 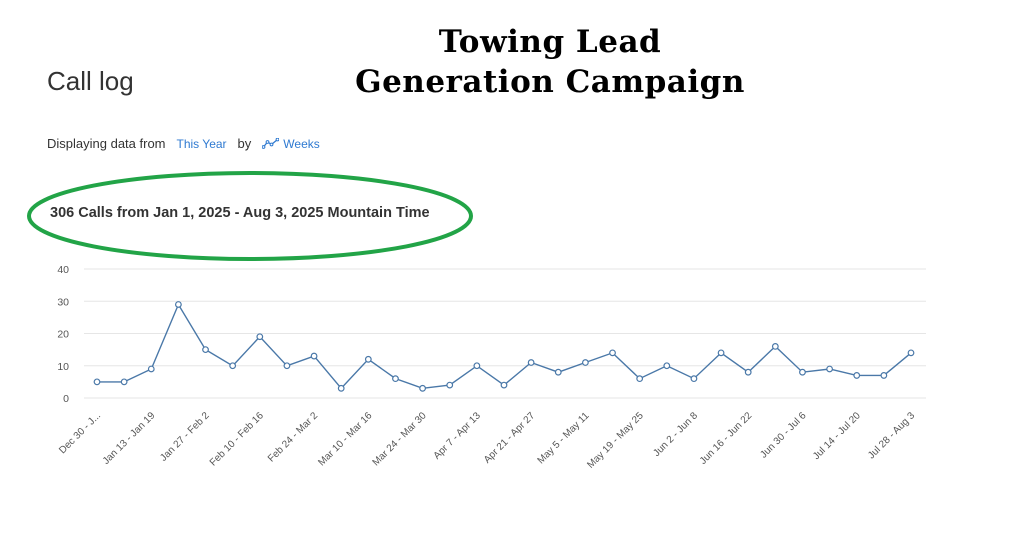 What do you see at coordinates (63, 270) in the screenshot?
I see `y-tick-label: 40` at bounding box center [63, 270].